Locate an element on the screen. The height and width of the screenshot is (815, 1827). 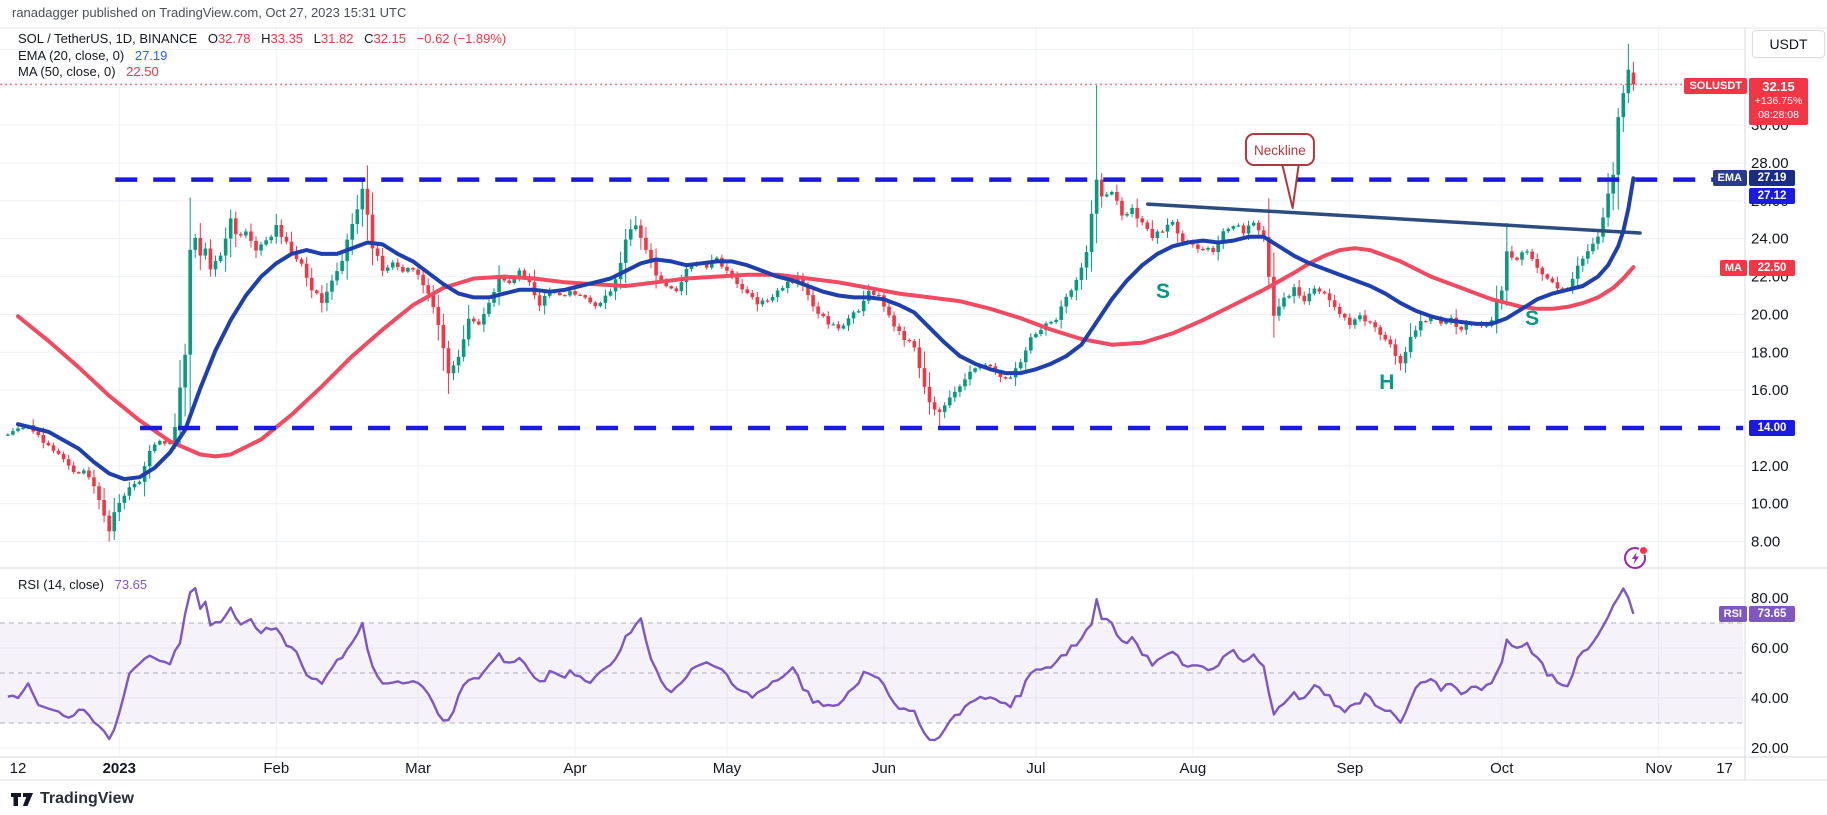
svg-text: 18.00 is located at coordinates (1770, 352).